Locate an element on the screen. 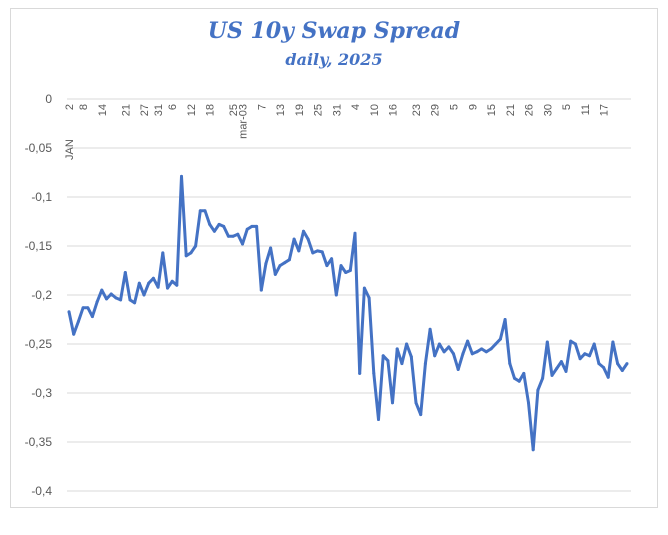  x-tick-label: JAN is located at coordinates (70, 149).